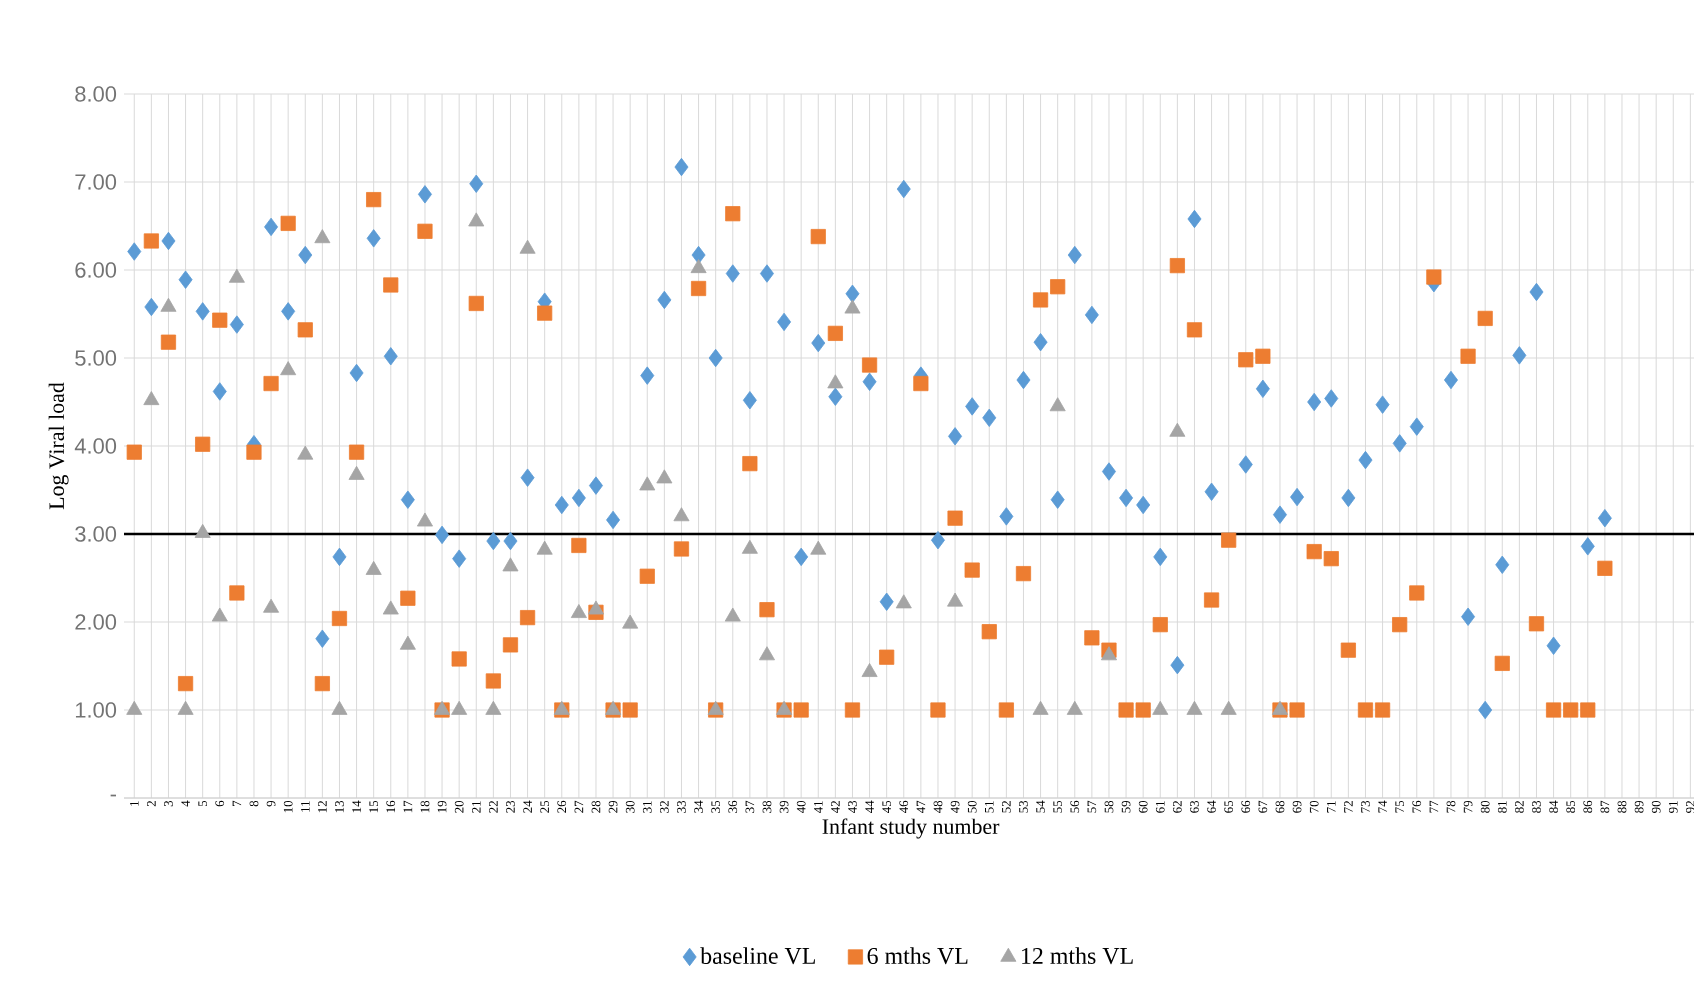 This screenshot has height=986, width=1694. What do you see at coordinates (757, 956) in the screenshot?
I see `legend-label: baseline VL` at bounding box center [757, 956].